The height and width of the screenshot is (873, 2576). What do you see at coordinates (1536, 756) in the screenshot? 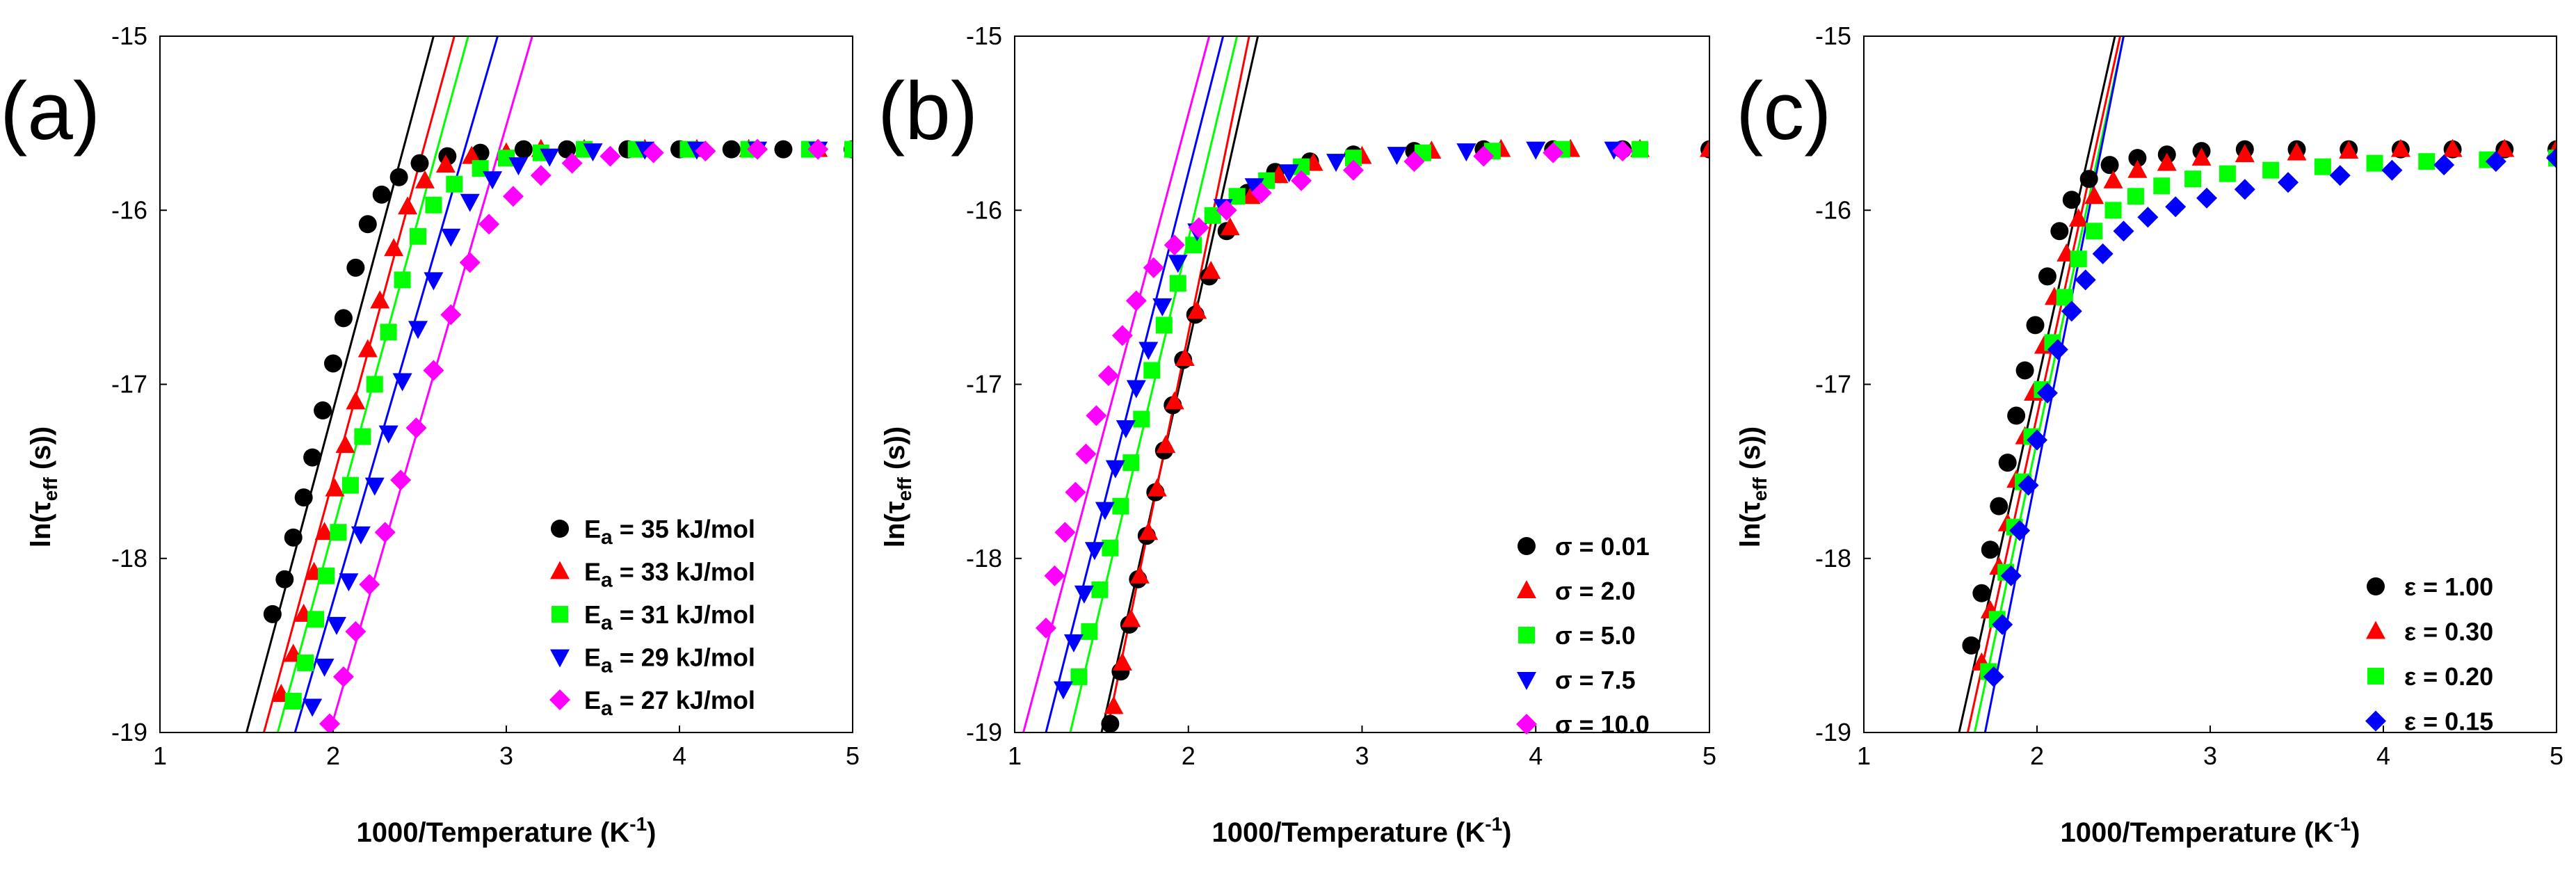
I see `x-tick-label: 4` at bounding box center [1536, 756].